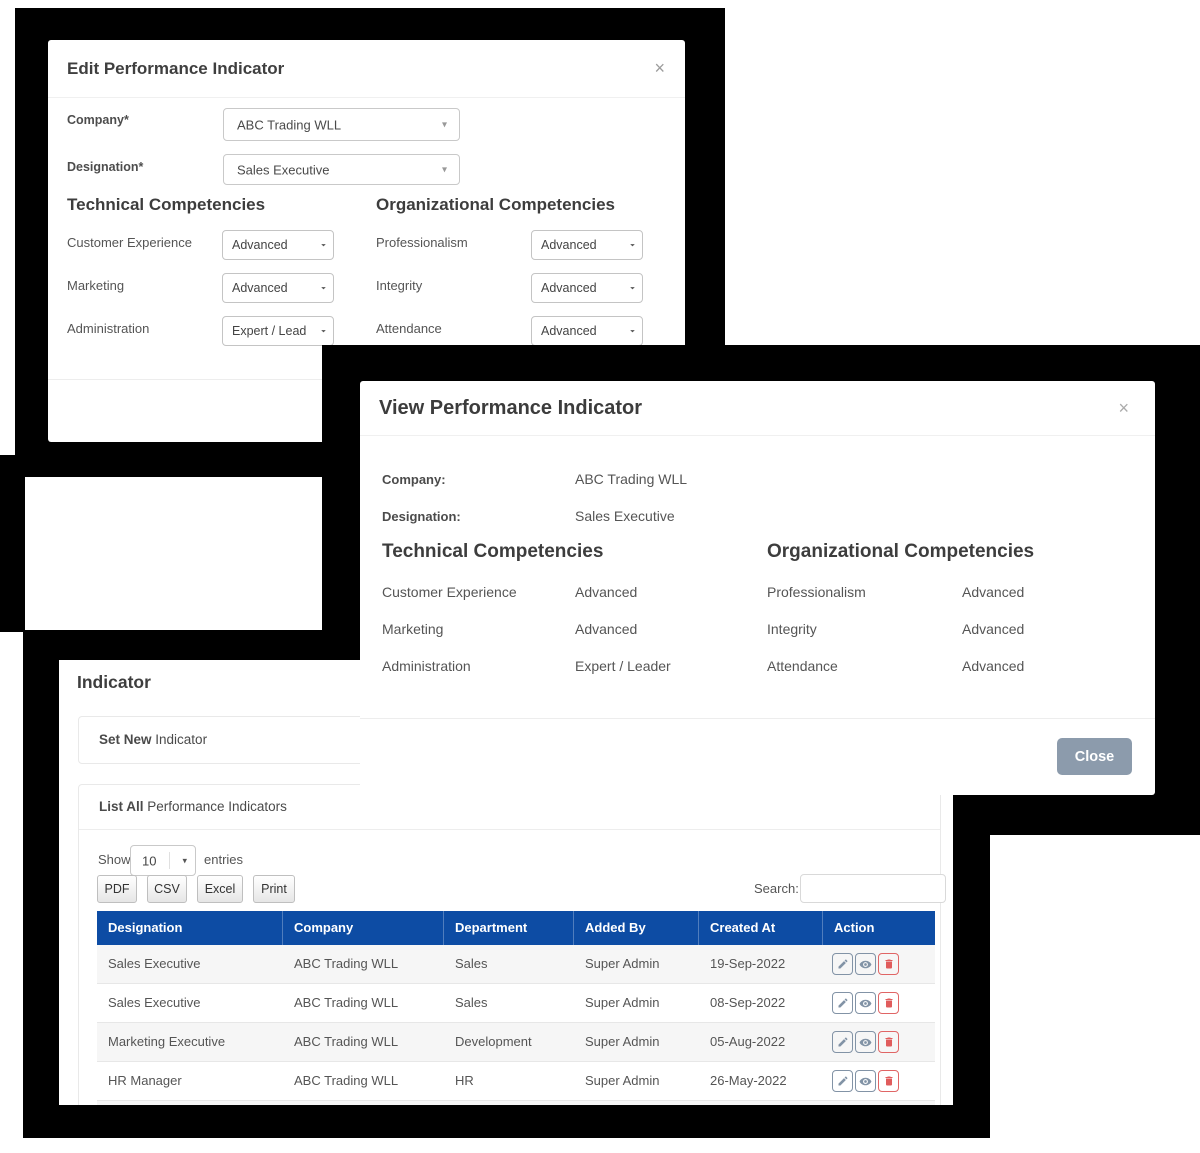 This screenshot has width=1200, height=1153. Describe the element at coordinates (509, 807) in the screenshot. I see `list-all-card-header: List All Performance Indicators` at that location.